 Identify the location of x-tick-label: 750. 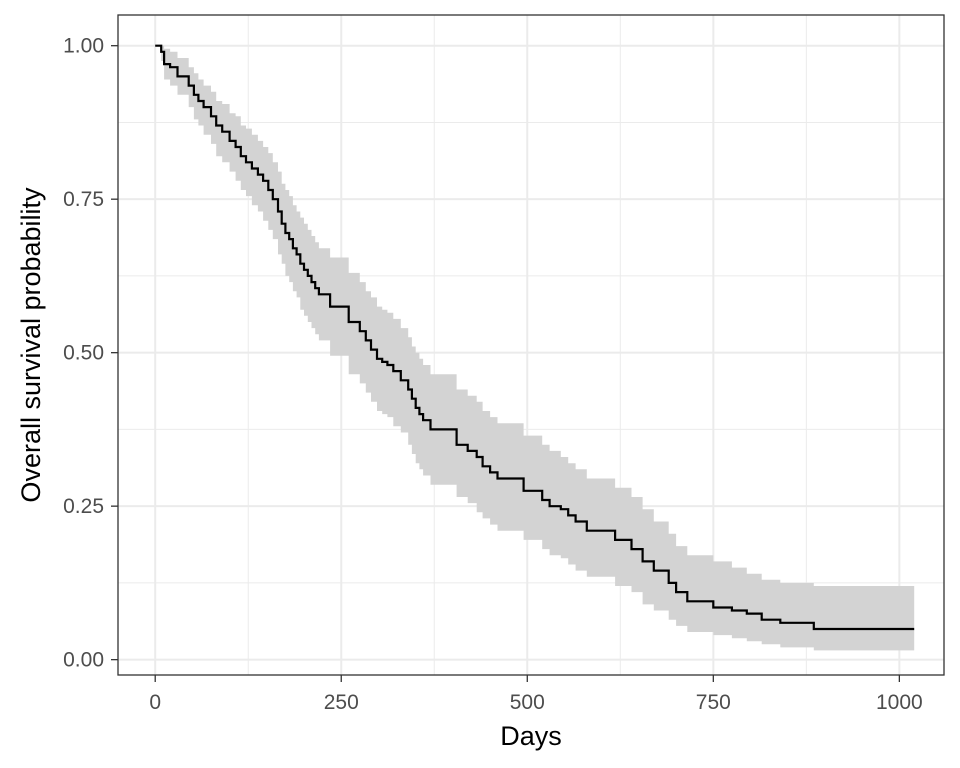
(713, 702).